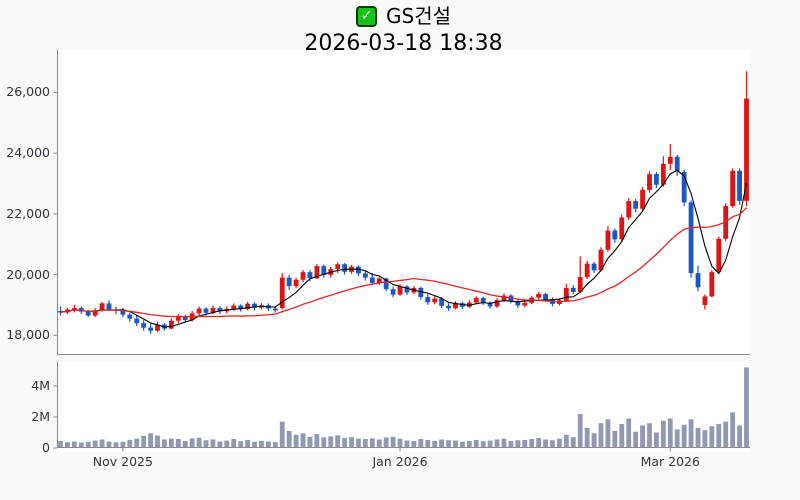  What do you see at coordinates (403, 405) in the screenshot?
I see `volume-svg` at bounding box center [403, 405].